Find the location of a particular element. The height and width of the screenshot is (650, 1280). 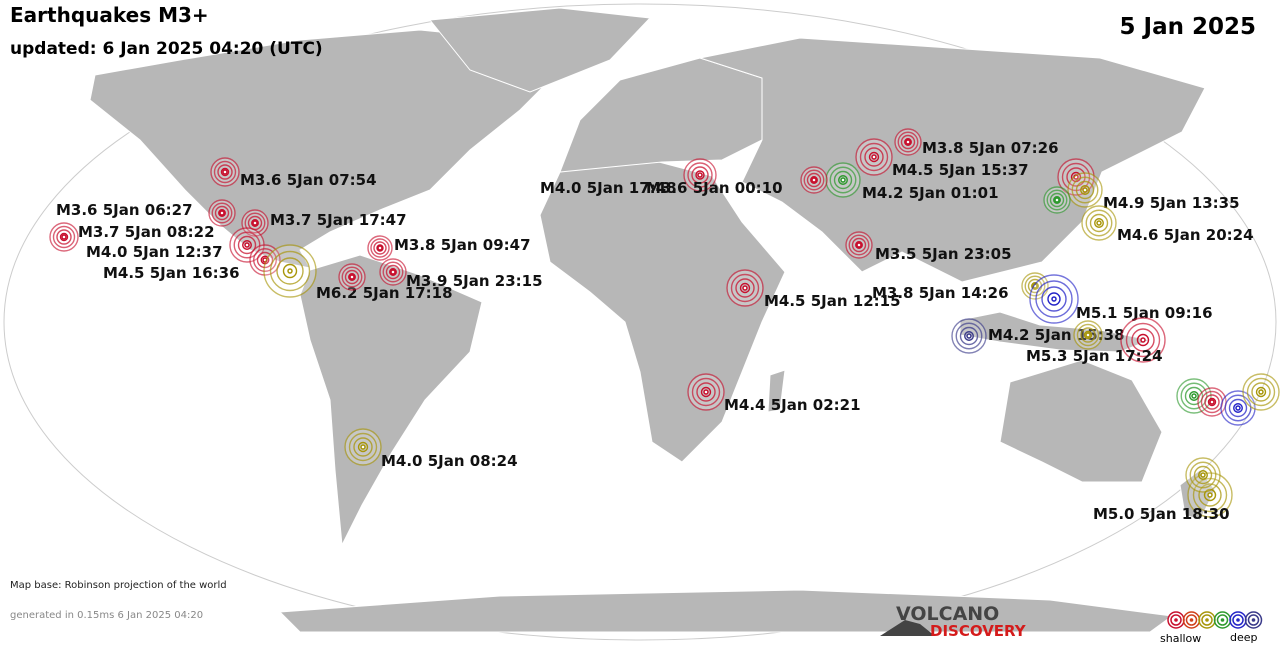

quake-label: M3.8 5Jan 09:47 is located at coordinates (462, 245).